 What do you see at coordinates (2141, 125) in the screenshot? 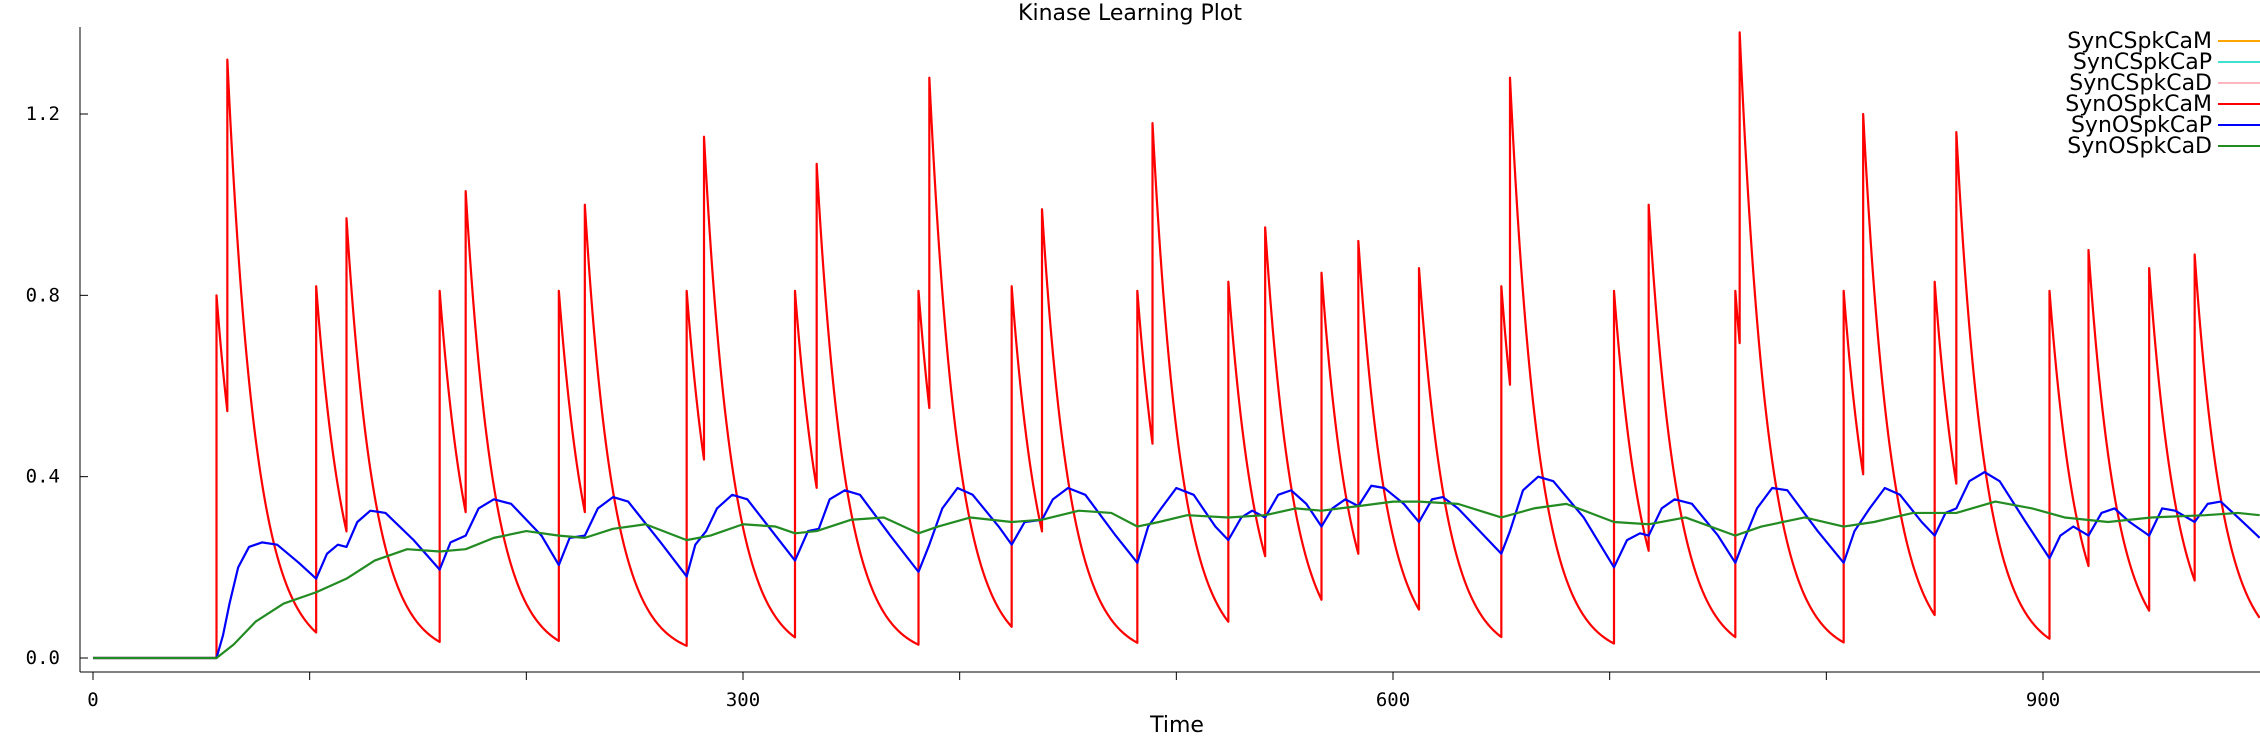
I see `legend-label: SynOSpkCaP` at bounding box center [2141, 125].